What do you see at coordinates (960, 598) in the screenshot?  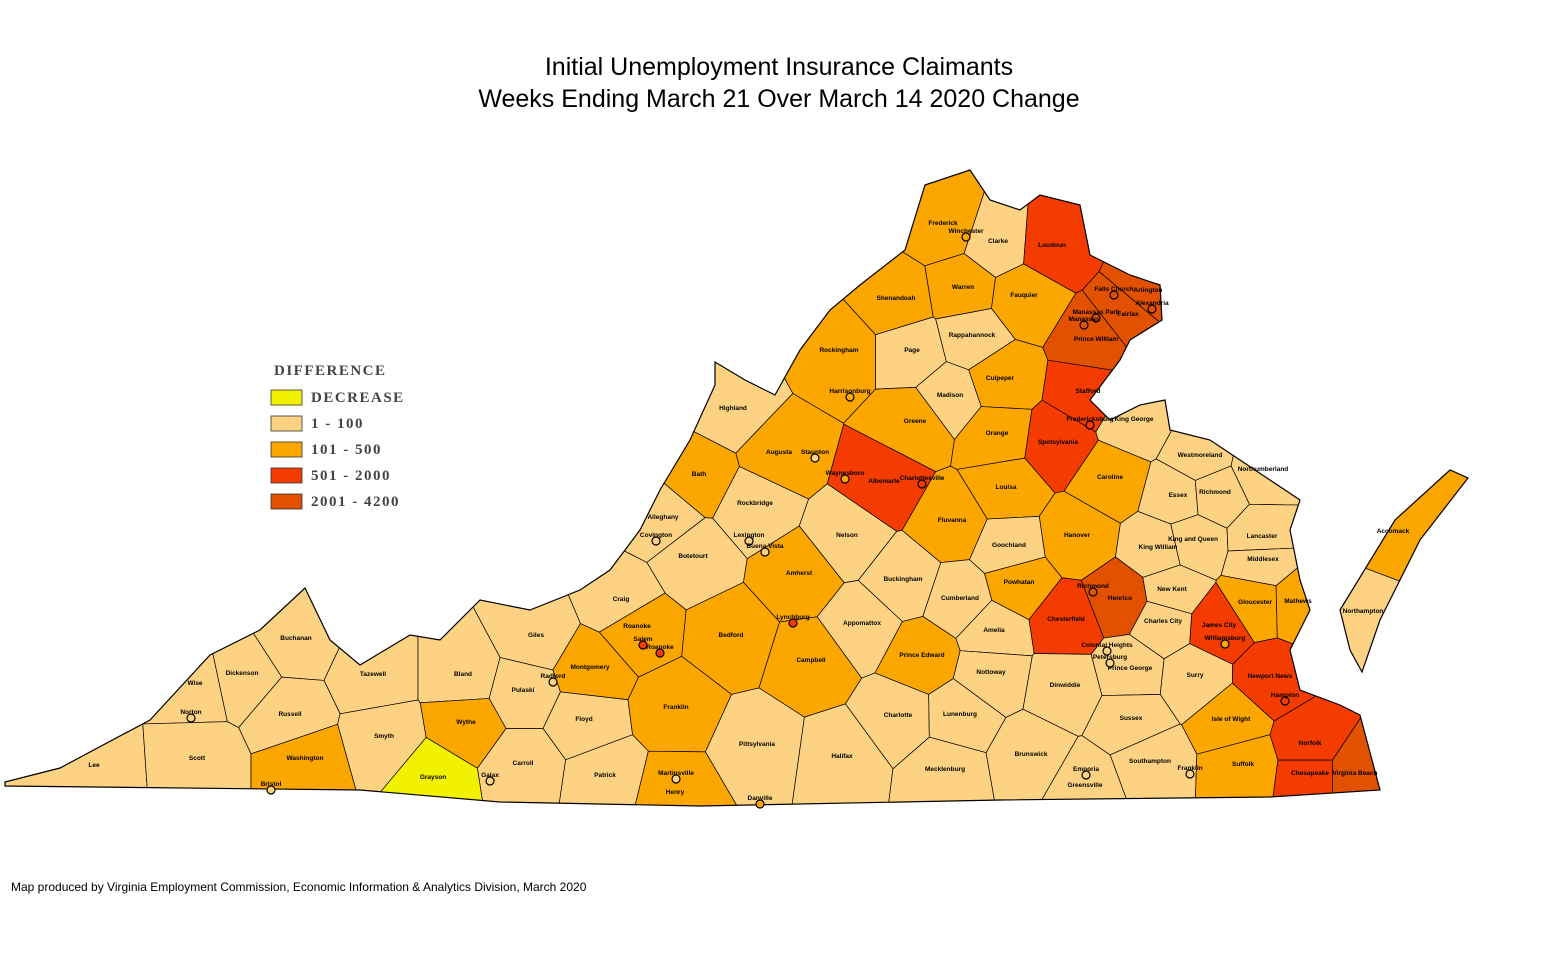 I see `county-label: Cumberland` at bounding box center [960, 598].